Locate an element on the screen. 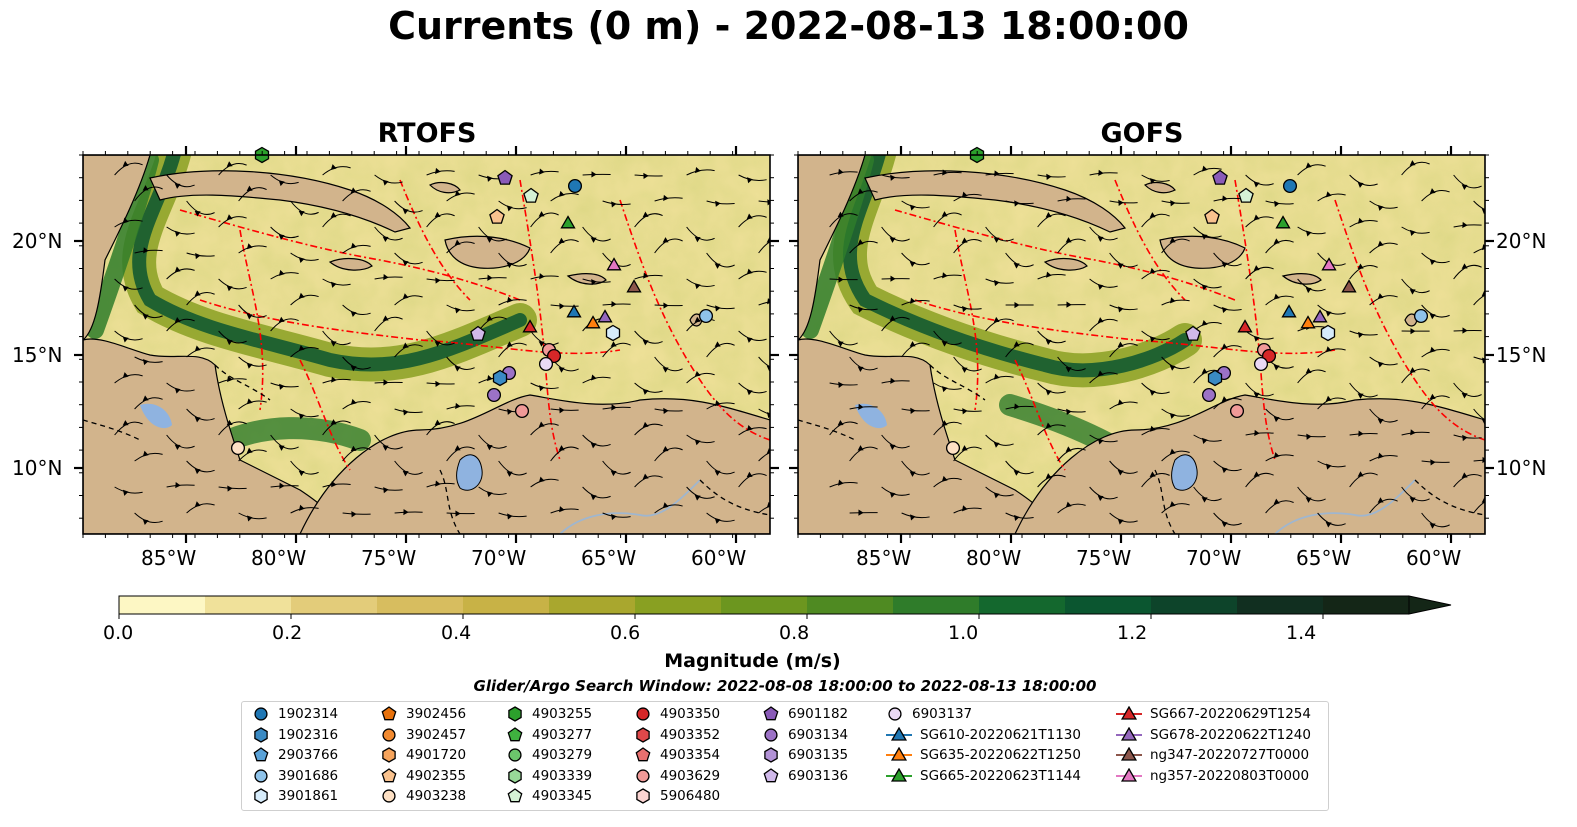  figure-title: Currents (0 m) - 2022-08-13 18:00:00 is located at coordinates (788, 26).